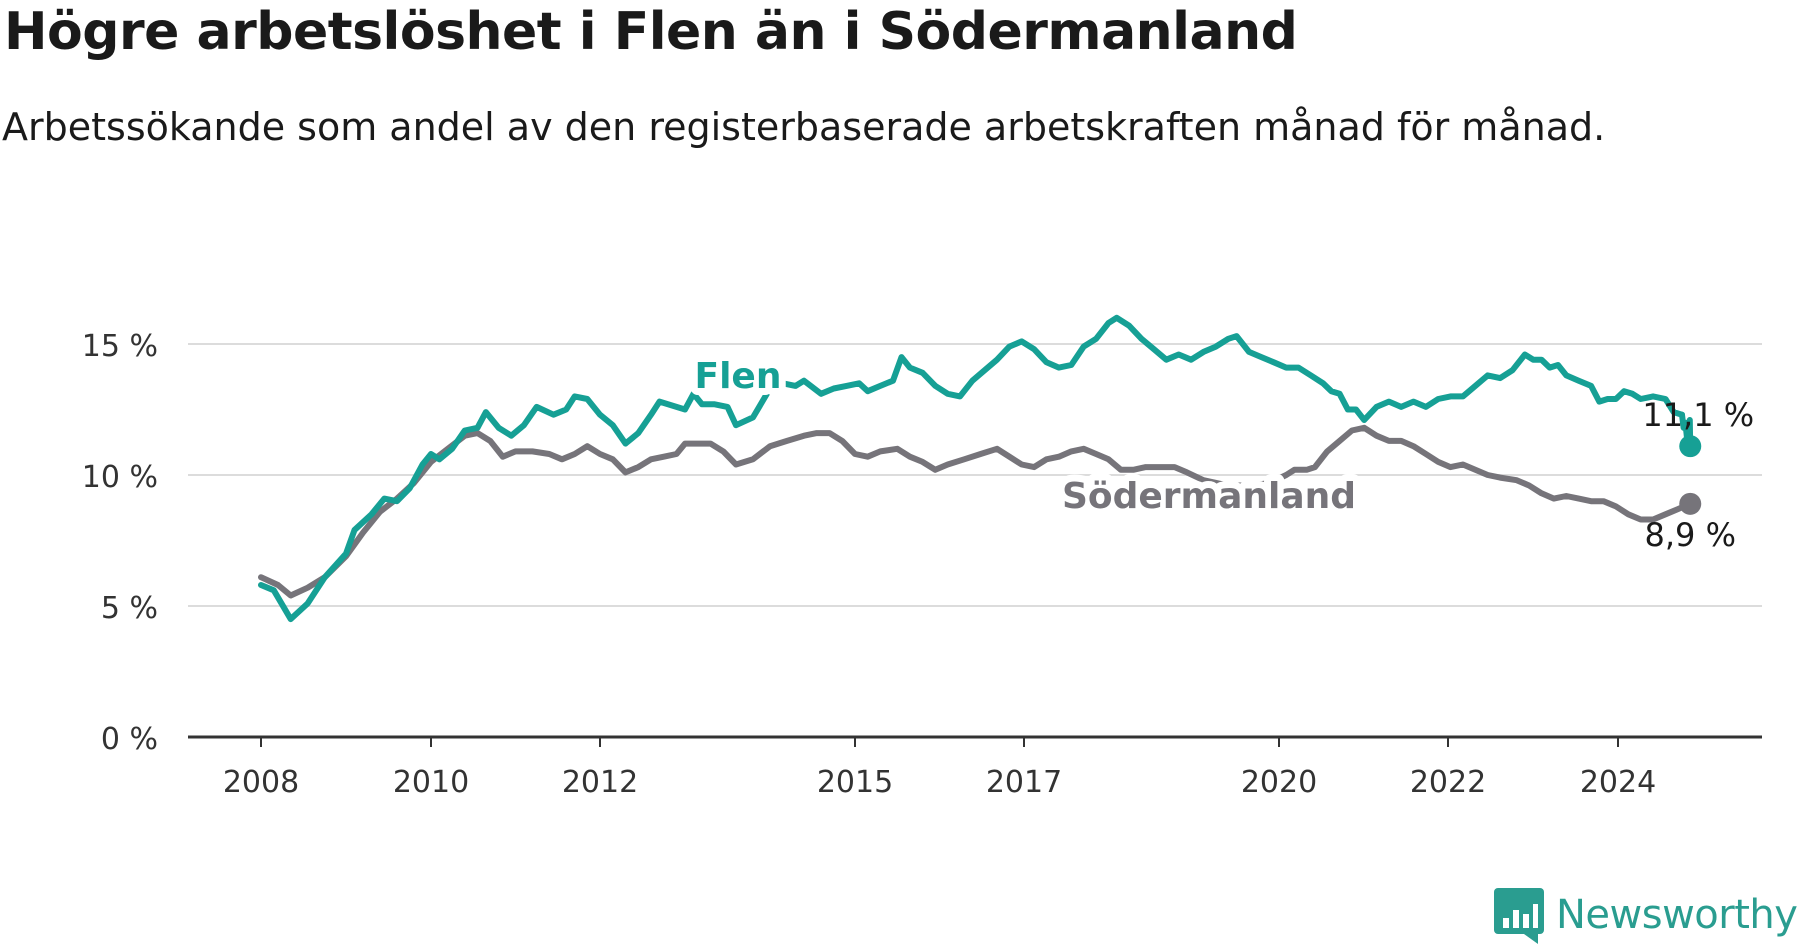 The height and width of the screenshot is (948, 1800). I want to click on end-label-flen: 11,1 %, so click(1698, 415).